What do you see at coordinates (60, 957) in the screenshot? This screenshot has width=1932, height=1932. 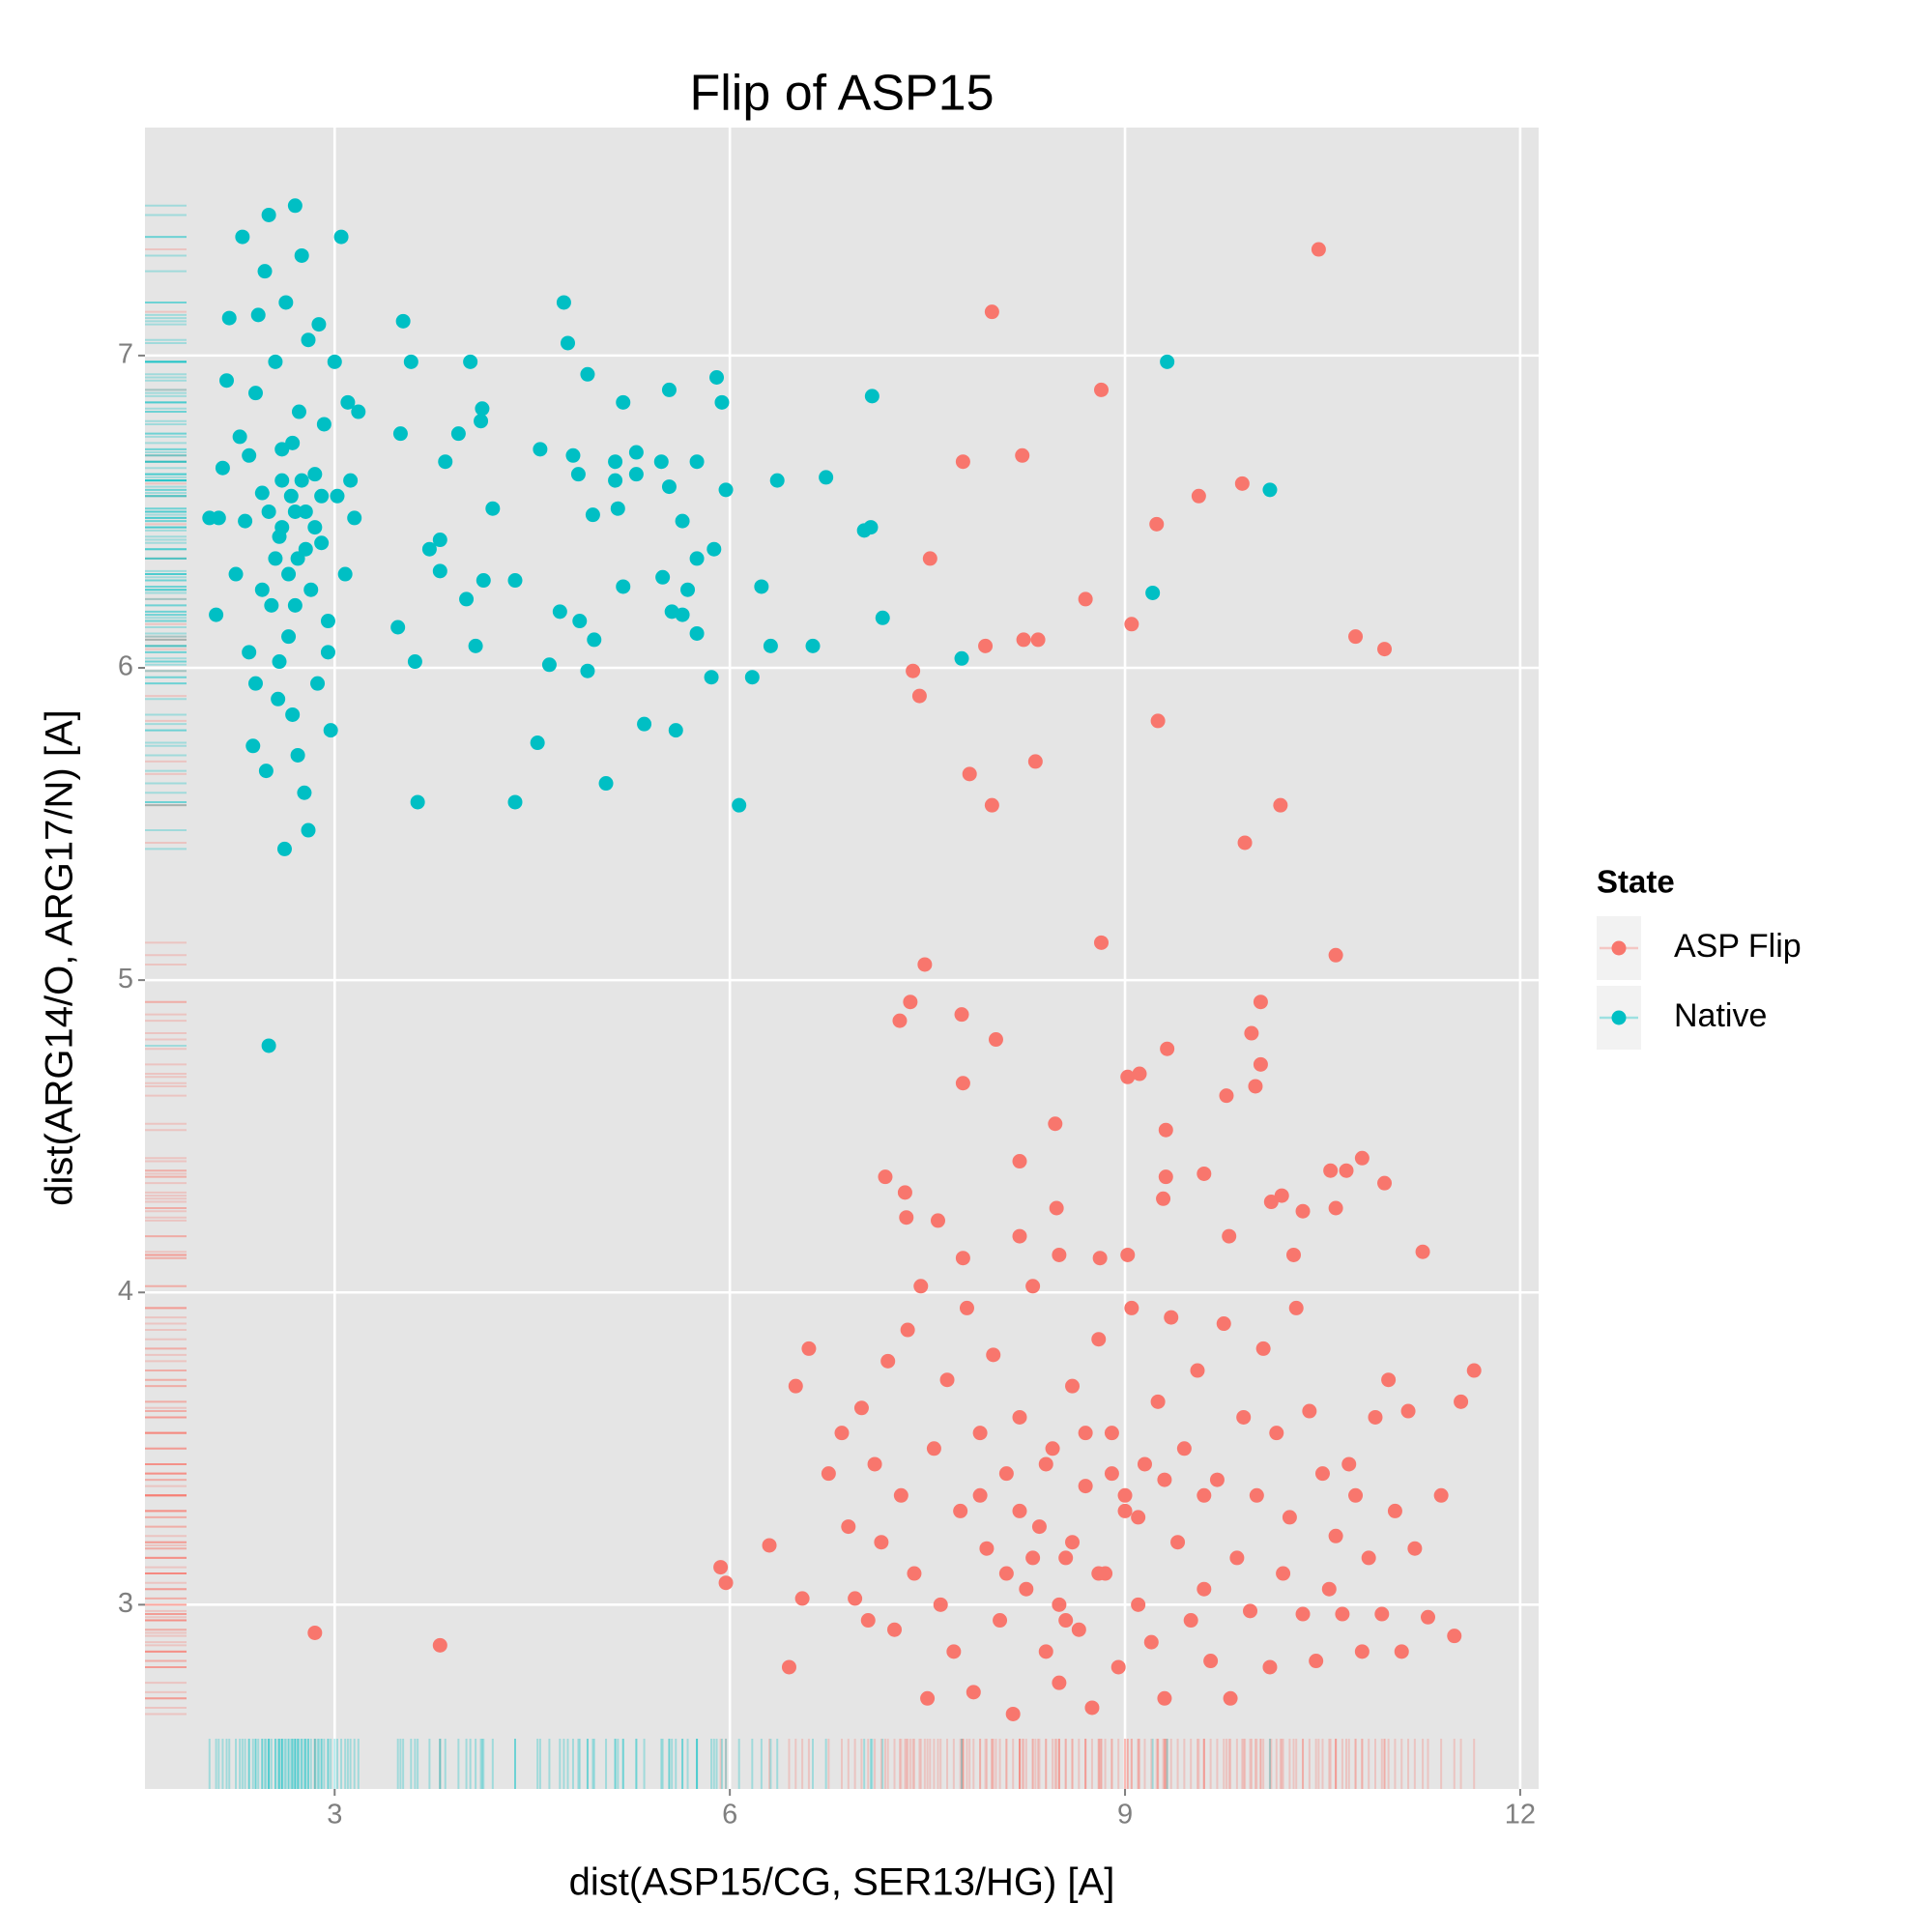 I see `y-axis-title: dist(ARG14/O, ARG17/N) [A]` at bounding box center [60, 957].